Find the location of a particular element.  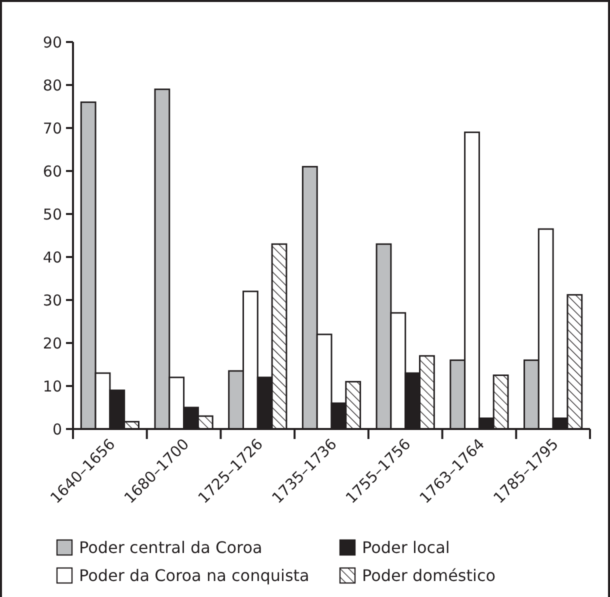

y-tick-label: 90 is located at coordinates (52, 42).